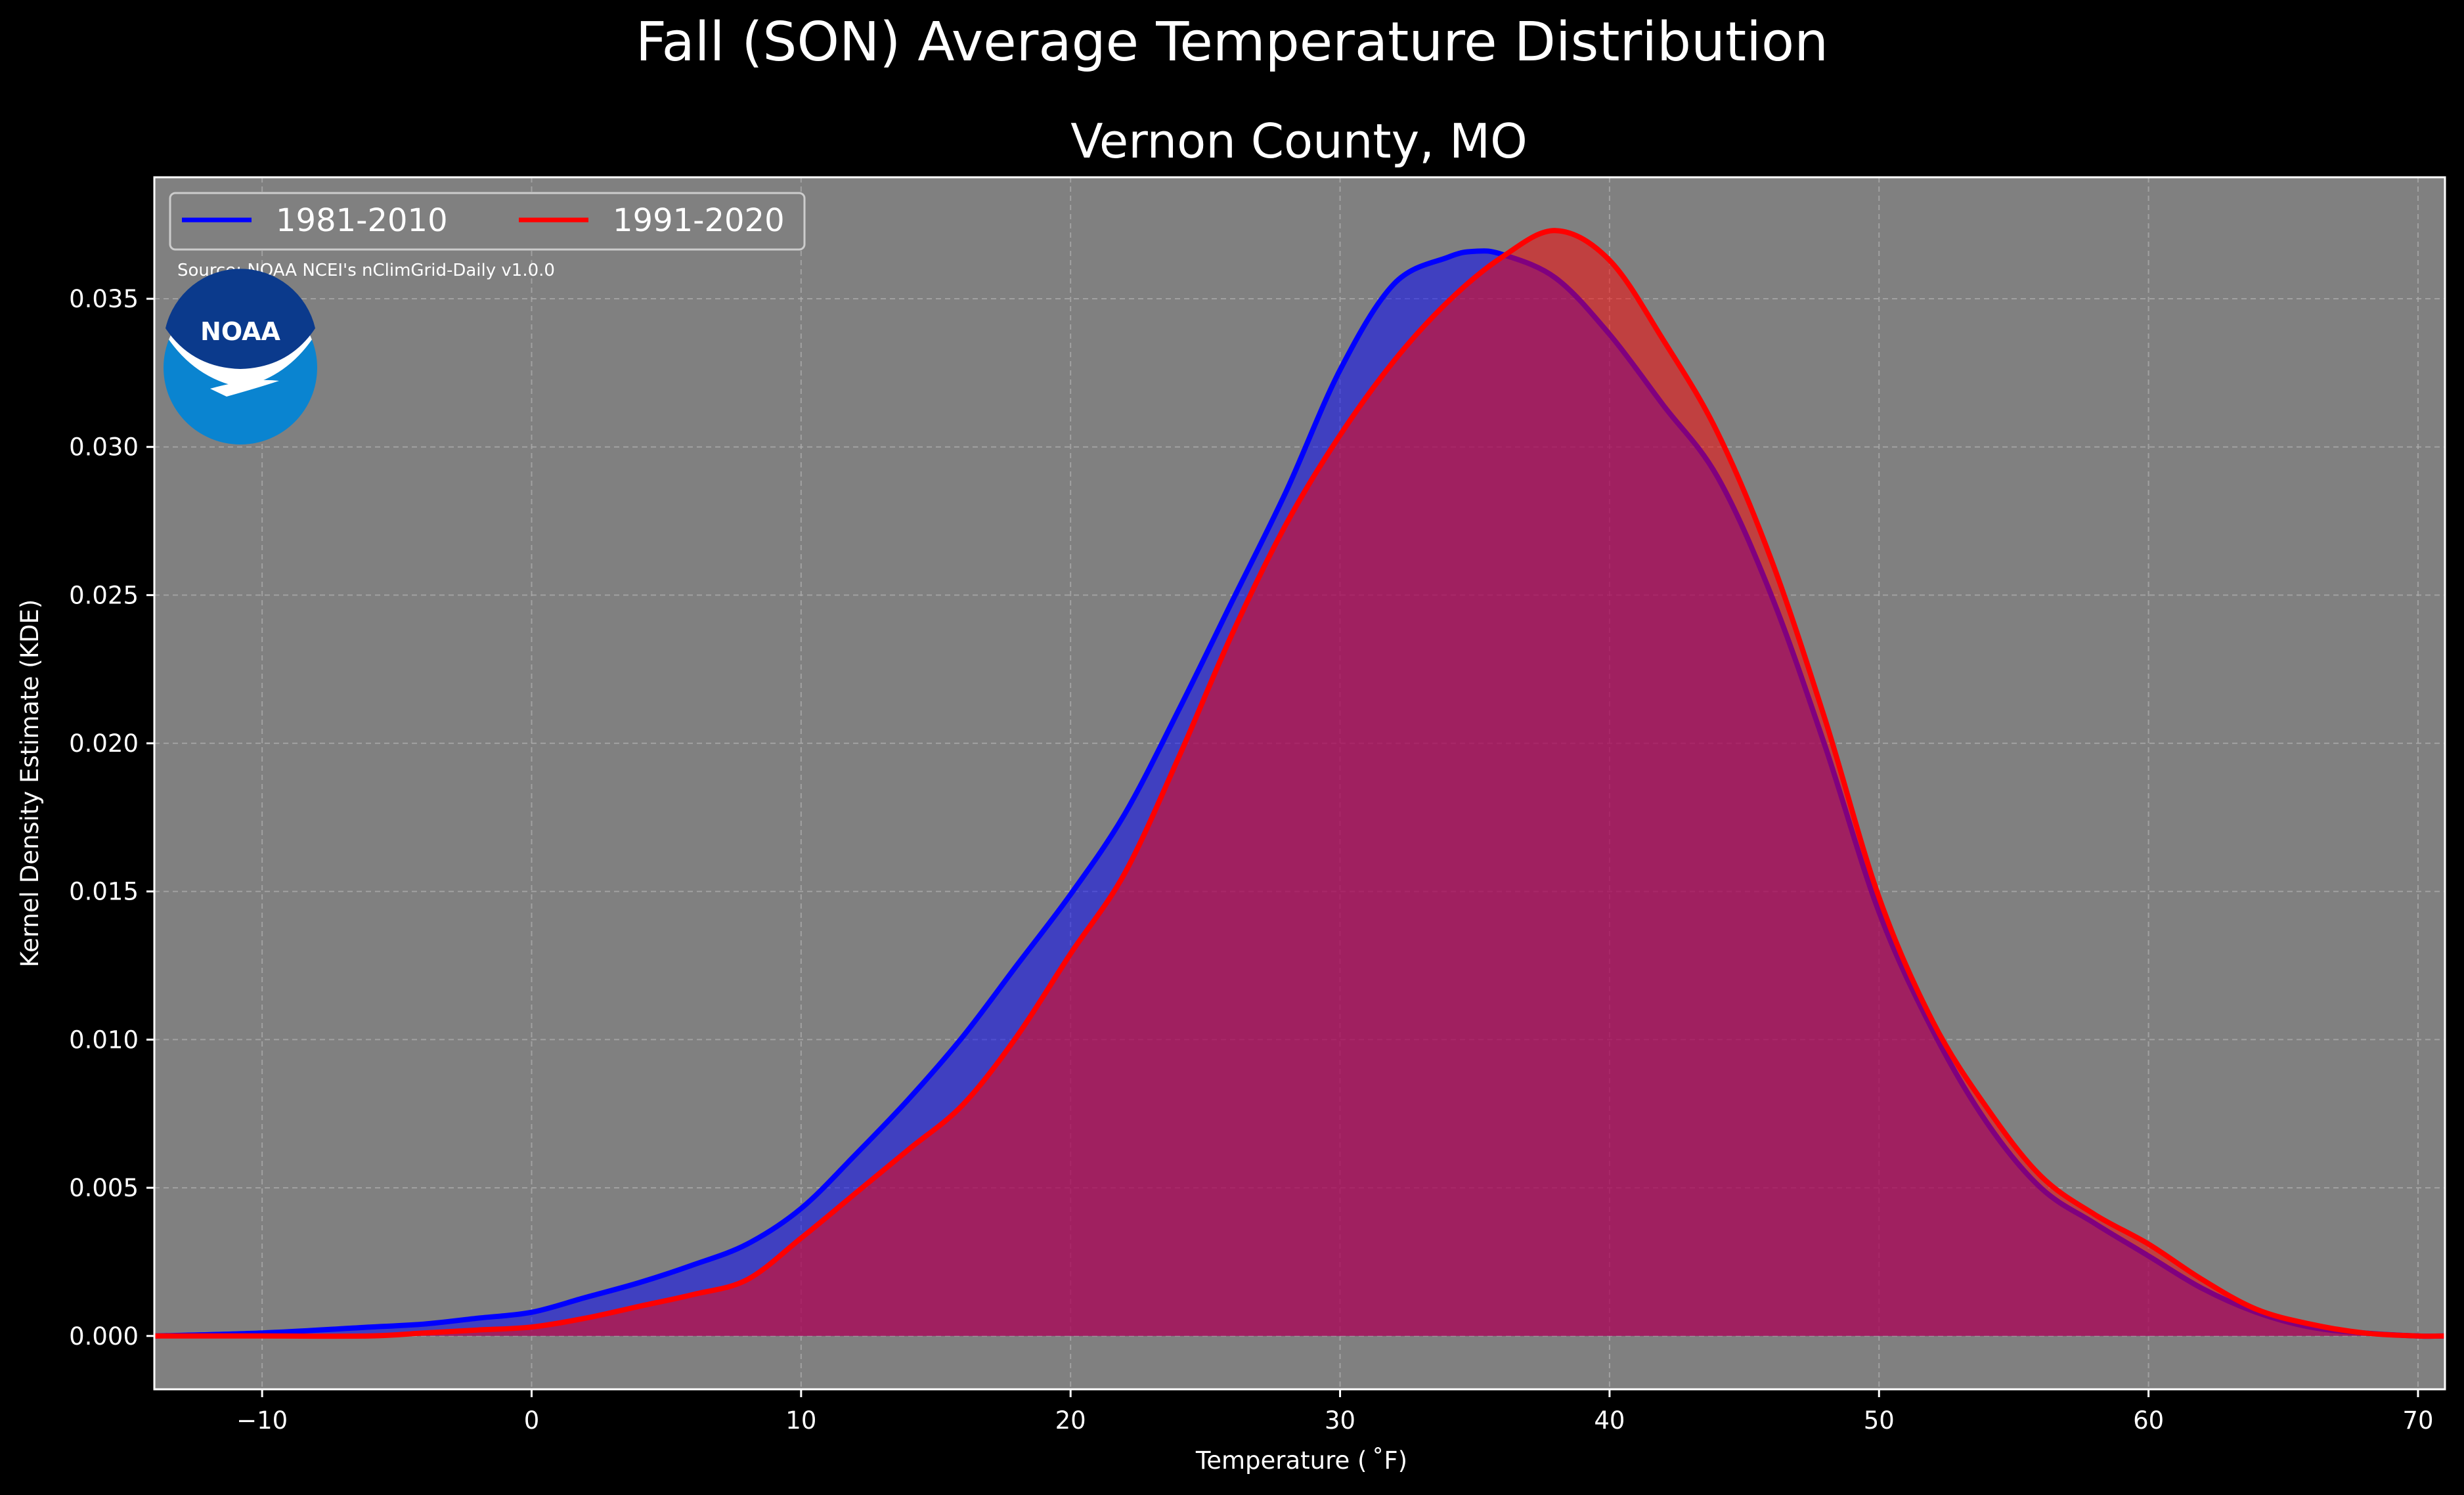  I want to click on x-tick-label: −10, so click(262, 1420).